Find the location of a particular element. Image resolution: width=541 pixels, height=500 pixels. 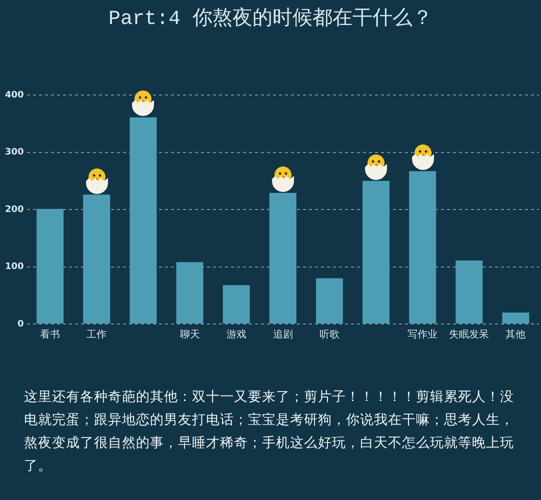

x-tick-label: 游戏 is located at coordinates (236, 334).